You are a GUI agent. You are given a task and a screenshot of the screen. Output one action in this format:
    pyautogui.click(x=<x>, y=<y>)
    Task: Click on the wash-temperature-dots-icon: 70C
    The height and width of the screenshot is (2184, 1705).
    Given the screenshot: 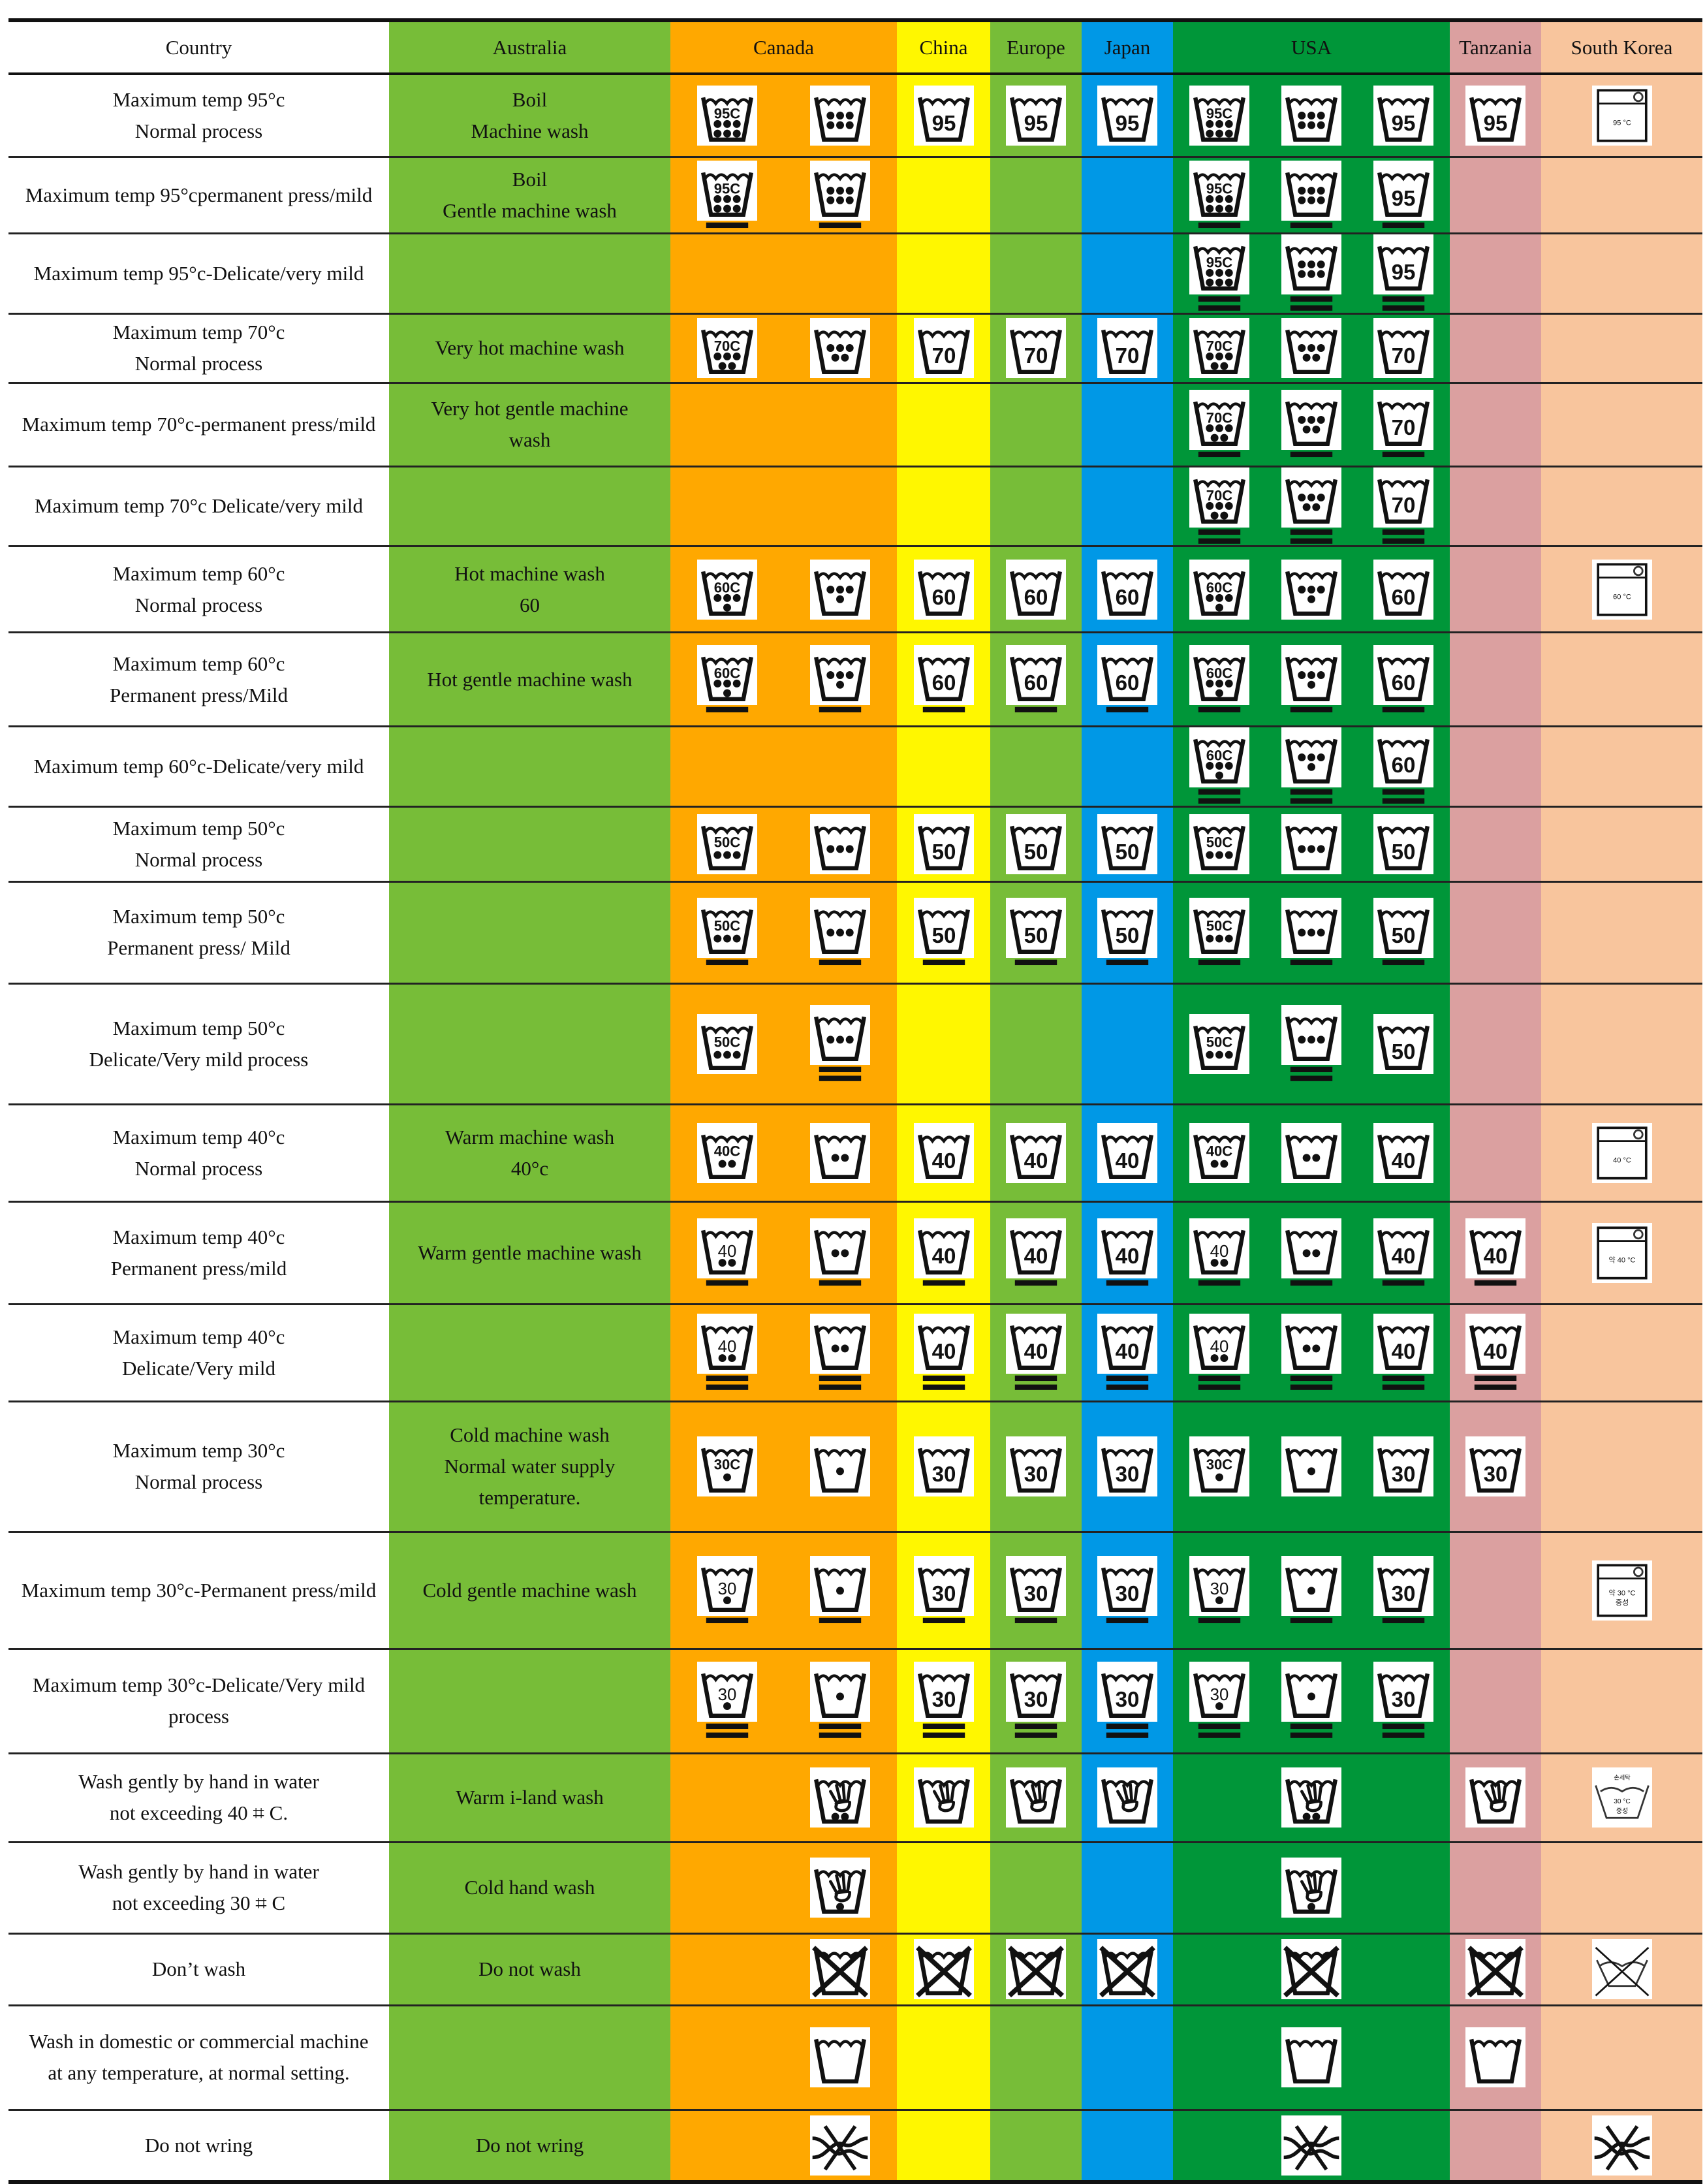 What is the action you would take?
    pyautogui.click(x=1219, y=349)
    